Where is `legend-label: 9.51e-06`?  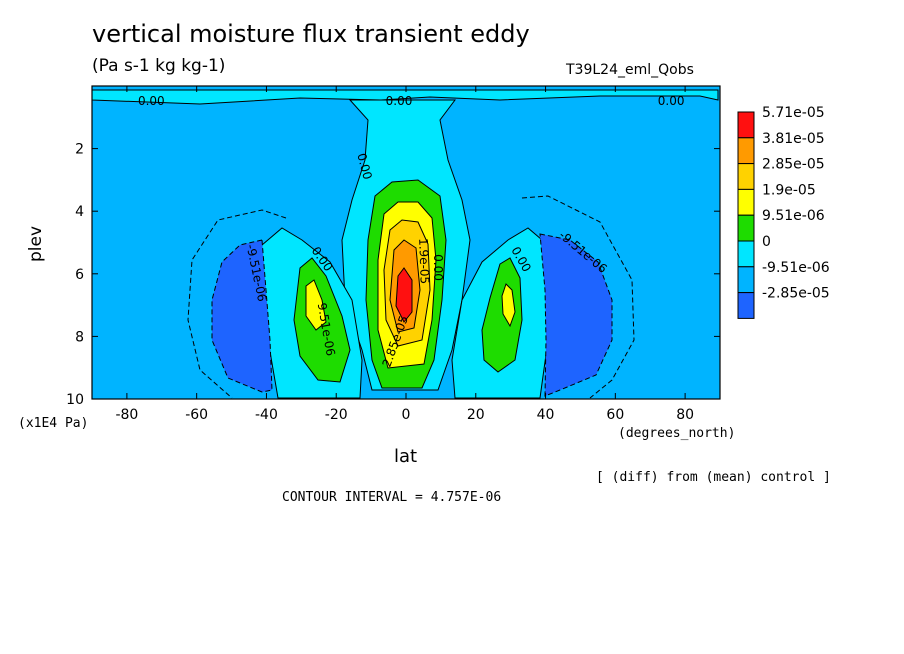 legend-label: 9.51e-06 is located at coordinates (793, 216).